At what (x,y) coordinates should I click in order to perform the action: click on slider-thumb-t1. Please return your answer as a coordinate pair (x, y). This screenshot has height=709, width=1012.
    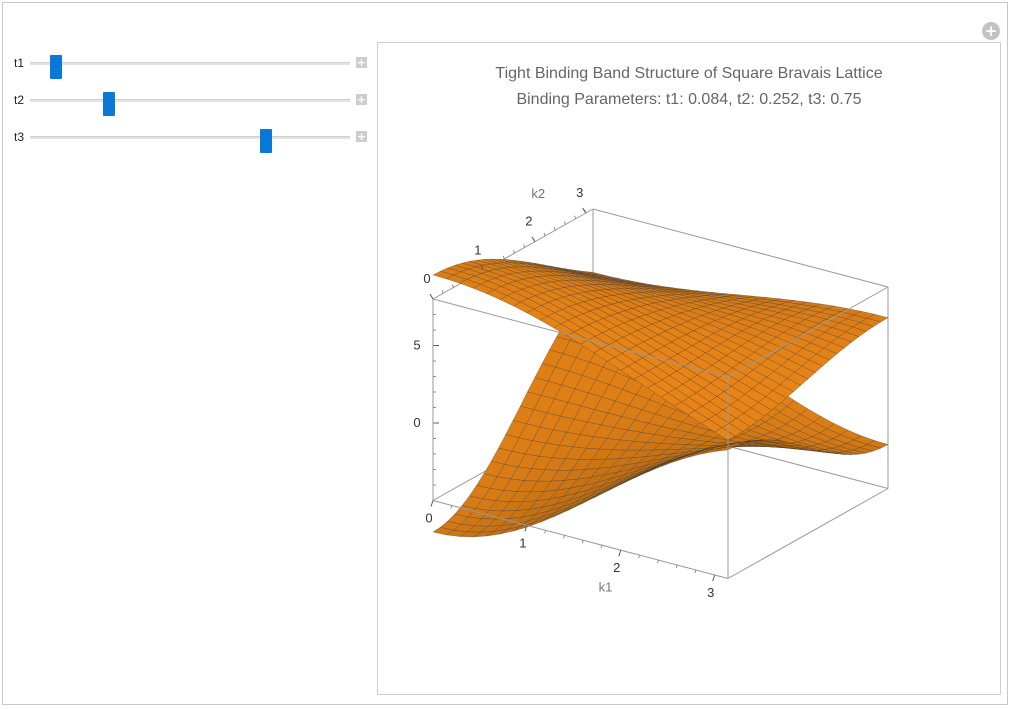
    Looking at the image, I should click on (56, 67).